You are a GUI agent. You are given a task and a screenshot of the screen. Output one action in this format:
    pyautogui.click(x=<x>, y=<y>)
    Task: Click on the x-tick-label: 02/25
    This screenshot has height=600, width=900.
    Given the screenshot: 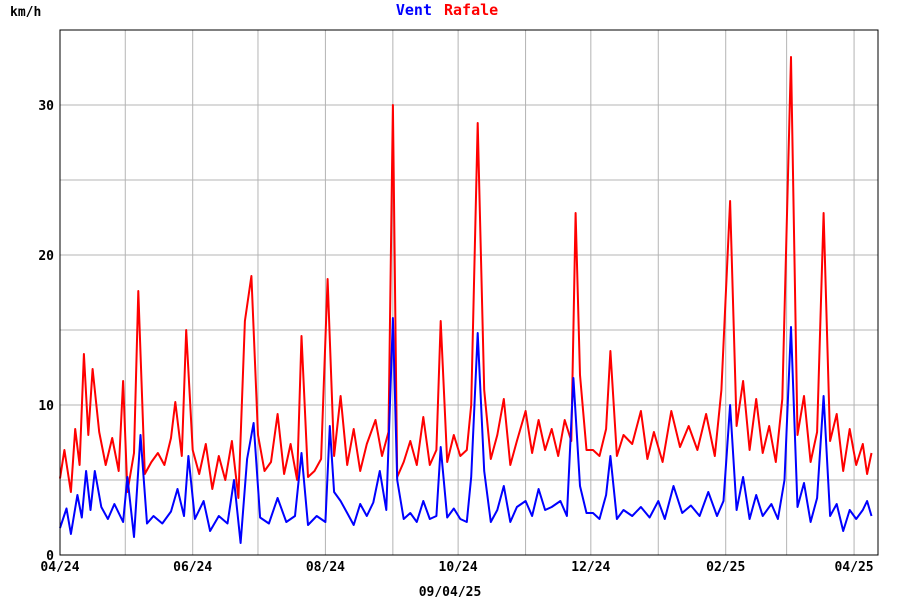 What is the action you would take?
    pyautogui.click(x=725, y=567)
    